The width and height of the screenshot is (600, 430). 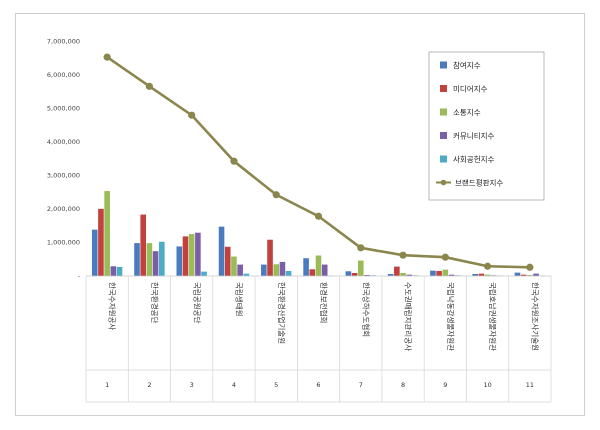 I want to click on y-tick-label: 1,000,000, so click(x=63, y=243).